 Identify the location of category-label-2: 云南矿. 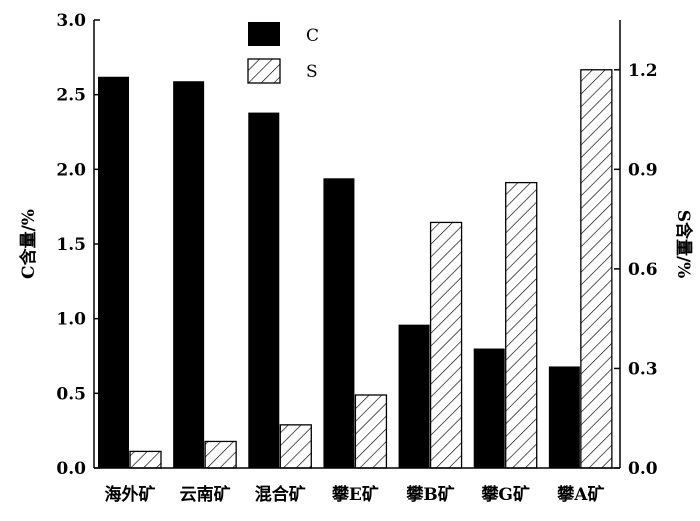
(205, 494).